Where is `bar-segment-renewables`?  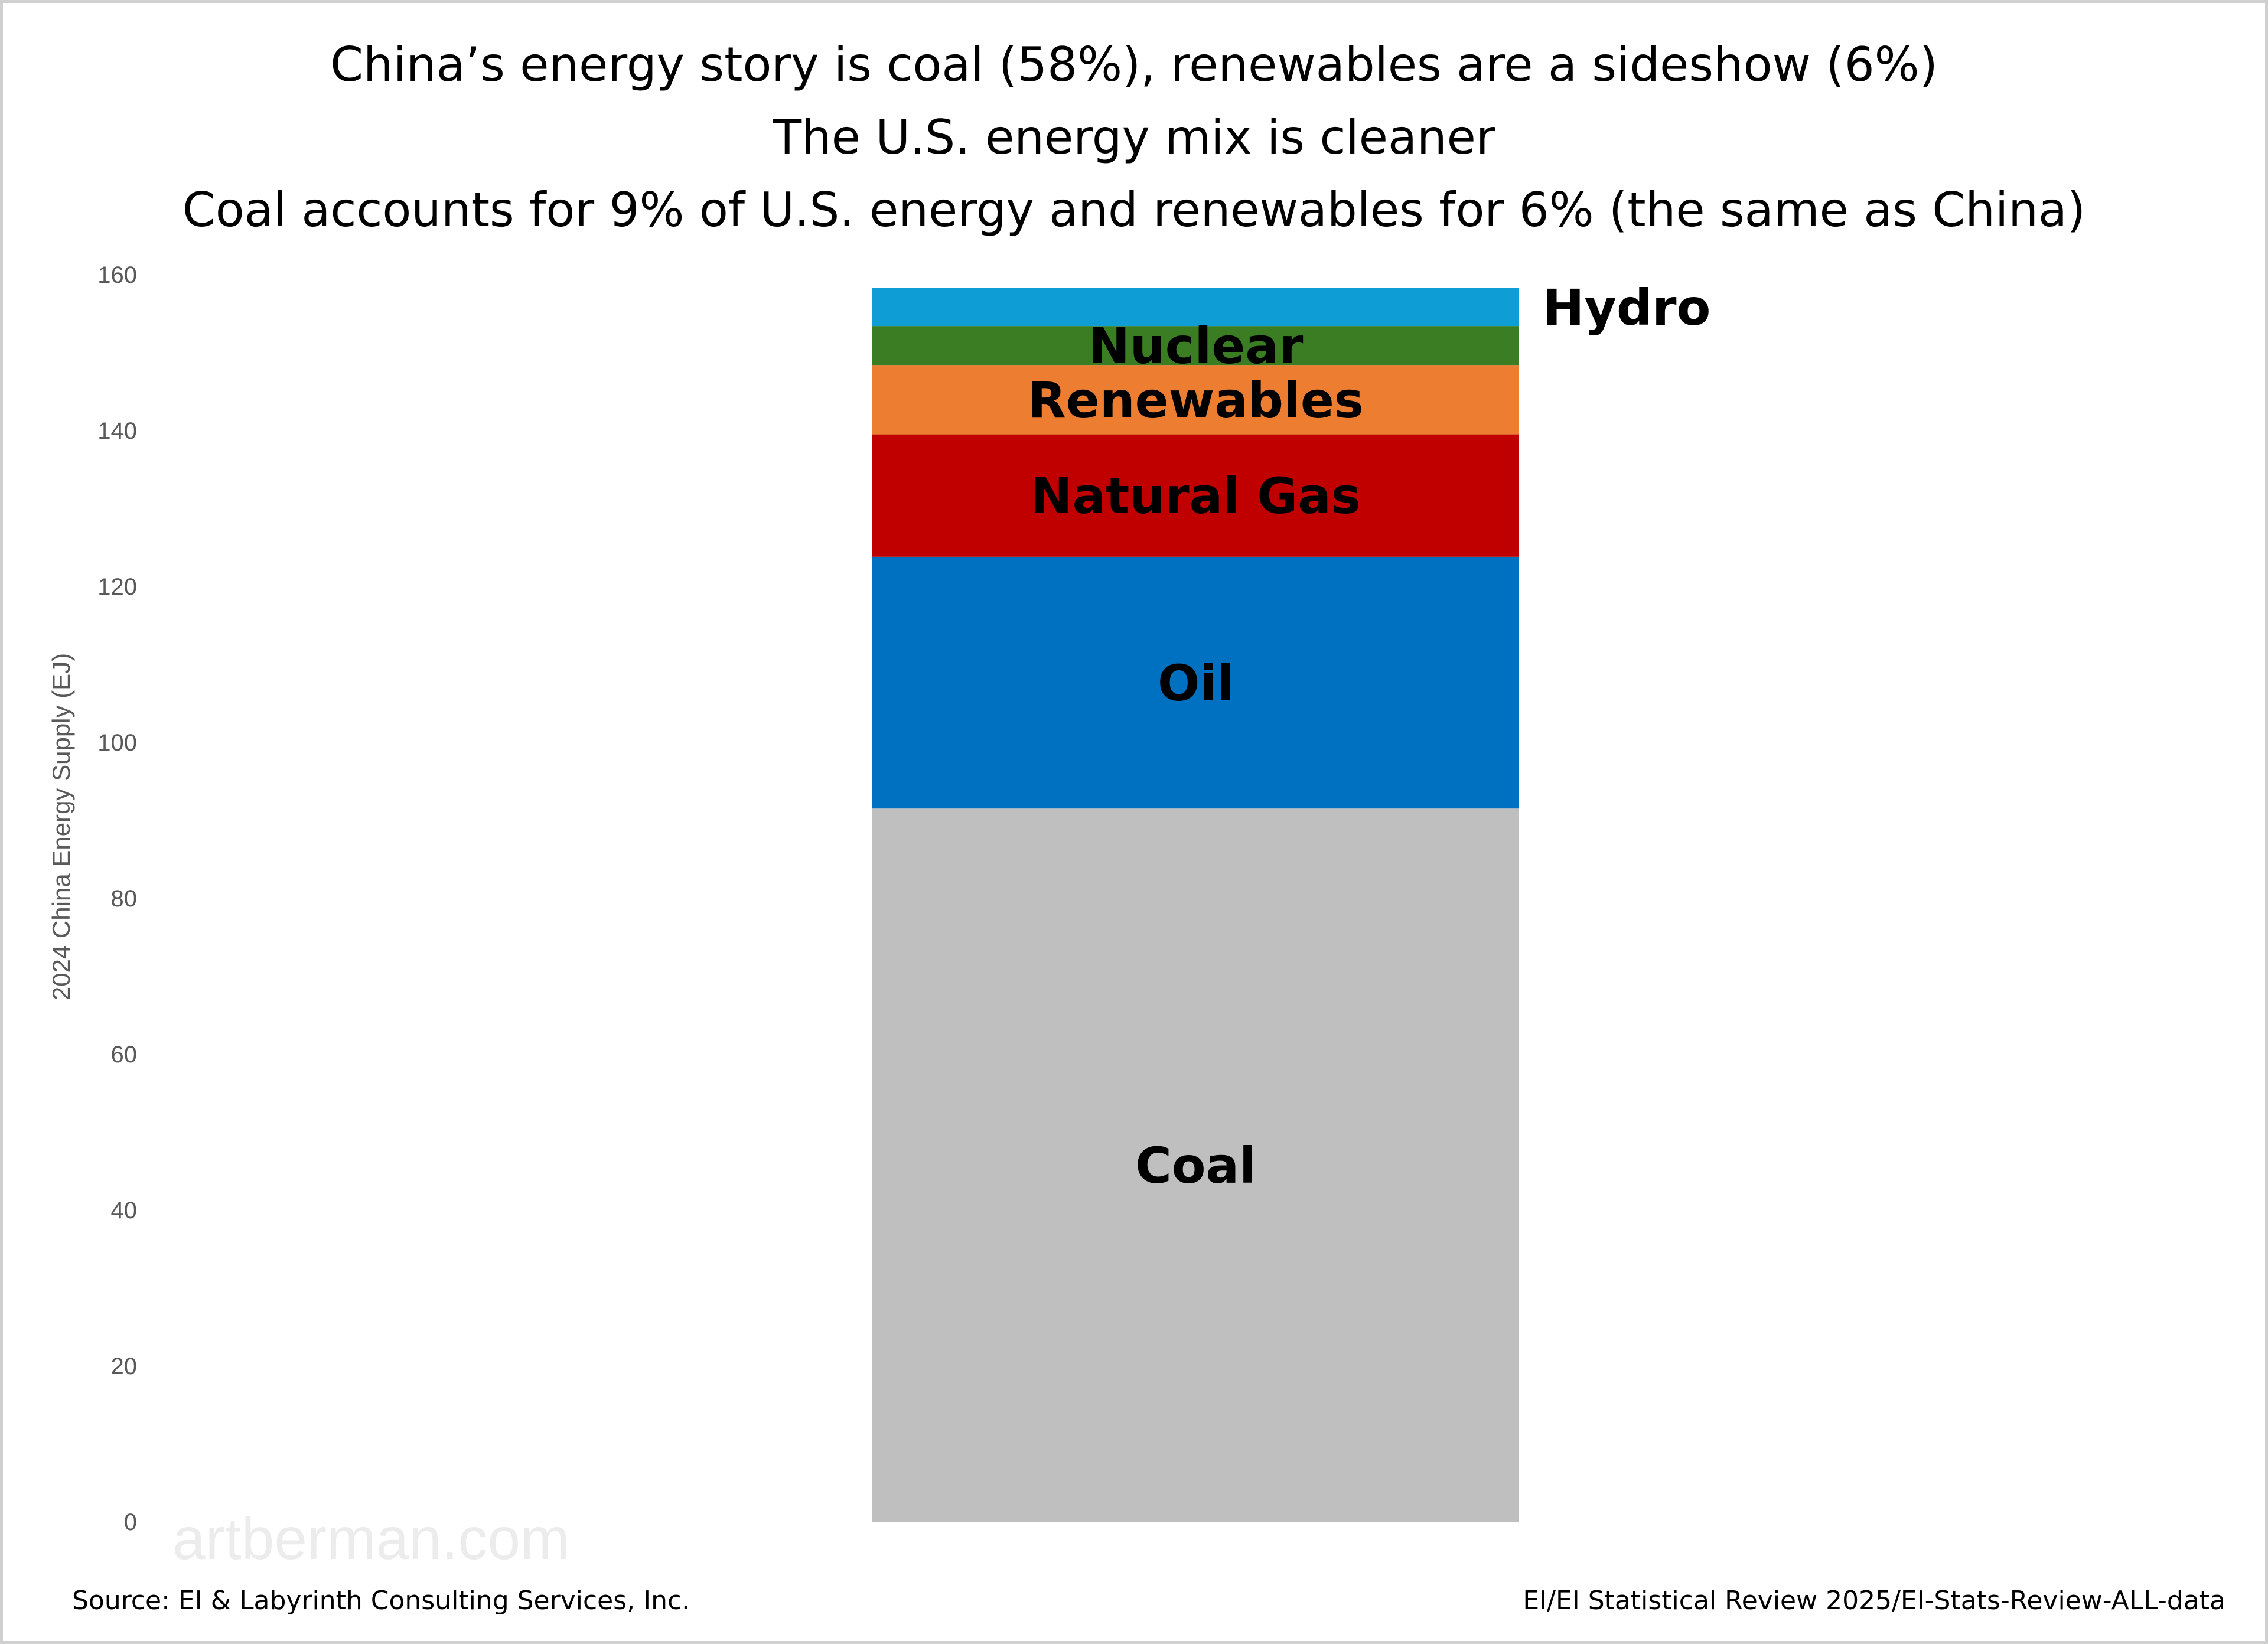
bar-segment-renewables is located at coordinates (1195, 400).